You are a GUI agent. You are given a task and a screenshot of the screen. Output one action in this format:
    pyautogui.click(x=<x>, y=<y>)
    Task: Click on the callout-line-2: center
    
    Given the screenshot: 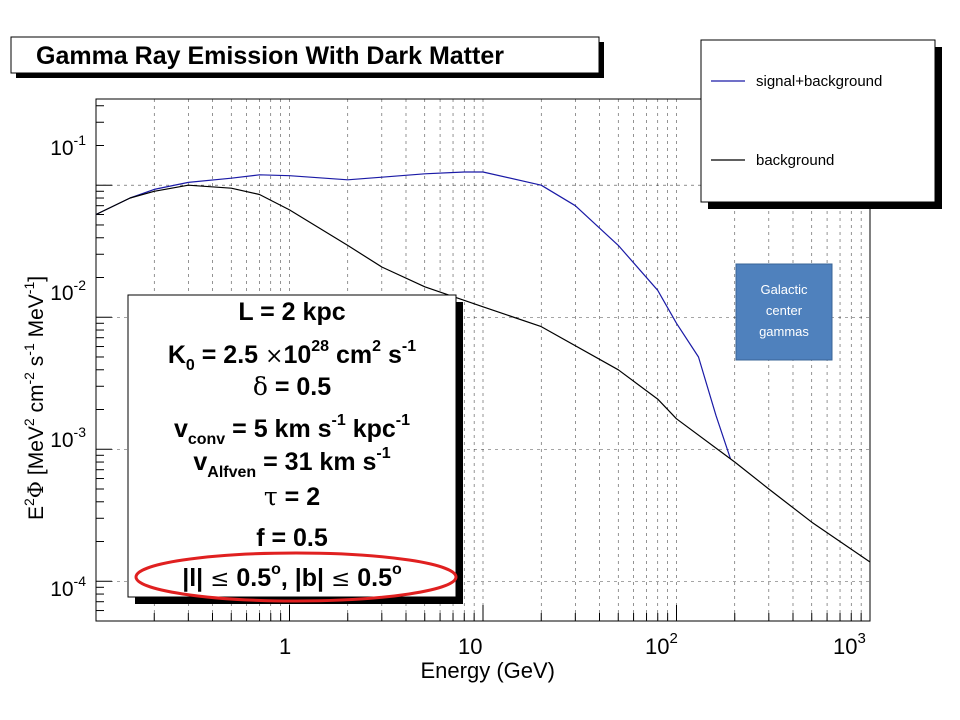 What is the action you would take?
    pyautogui.click(x=784, y=310)
    